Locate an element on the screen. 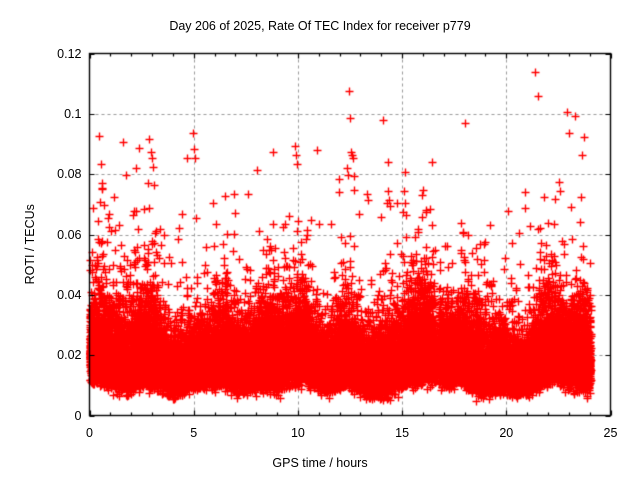 The image size is (640, 480). y-axis-tick-label: 0.08 is located at coordinates (69, 174).